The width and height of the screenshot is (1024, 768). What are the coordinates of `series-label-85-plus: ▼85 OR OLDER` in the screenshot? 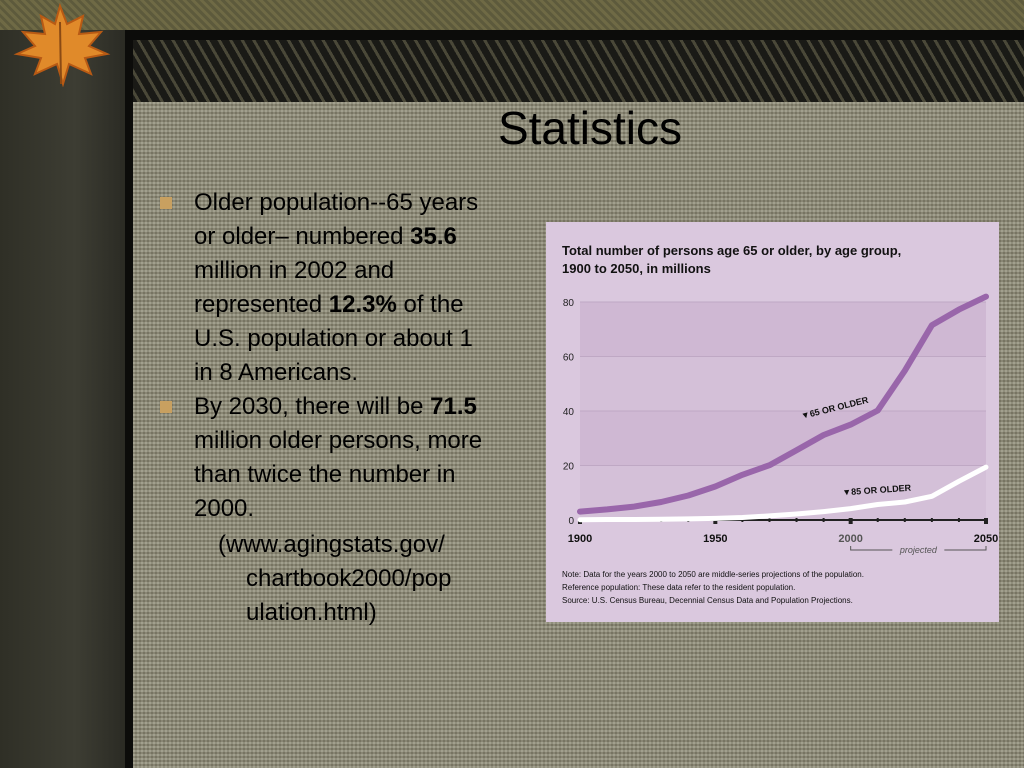 It's located at (877, 490).